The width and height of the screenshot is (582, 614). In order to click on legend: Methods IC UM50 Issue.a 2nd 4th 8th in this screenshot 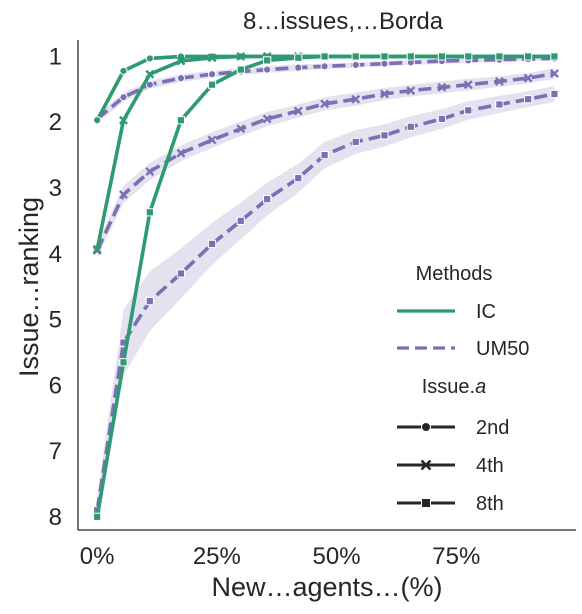, I will do `click(463, 389)`.